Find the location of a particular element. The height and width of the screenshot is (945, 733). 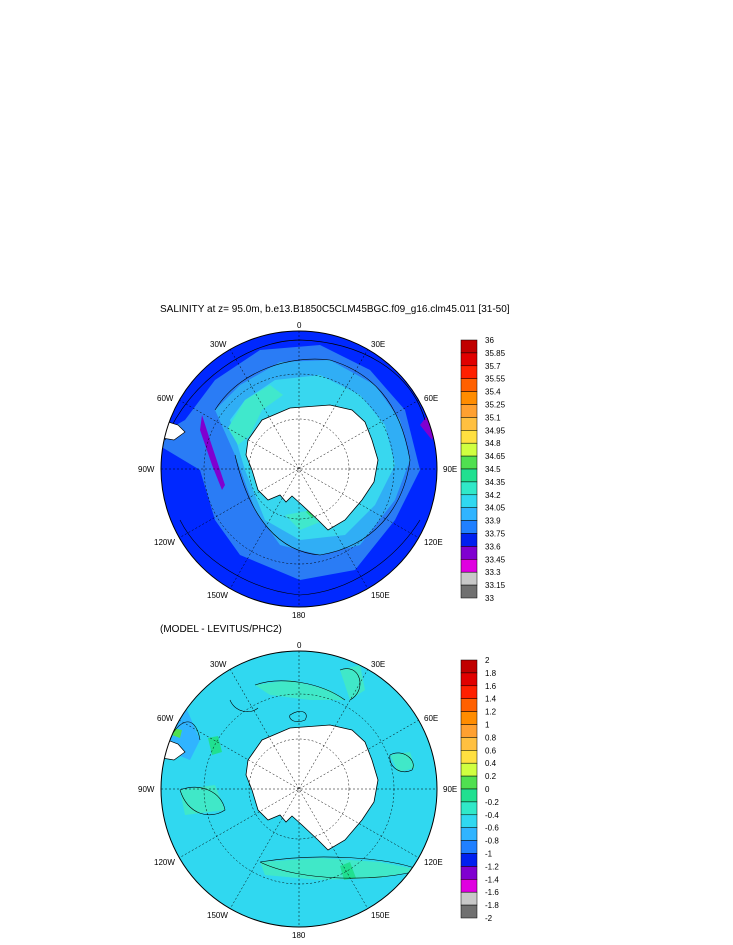

bottom-label-150w: 150W is located at coordinates (217, 915).